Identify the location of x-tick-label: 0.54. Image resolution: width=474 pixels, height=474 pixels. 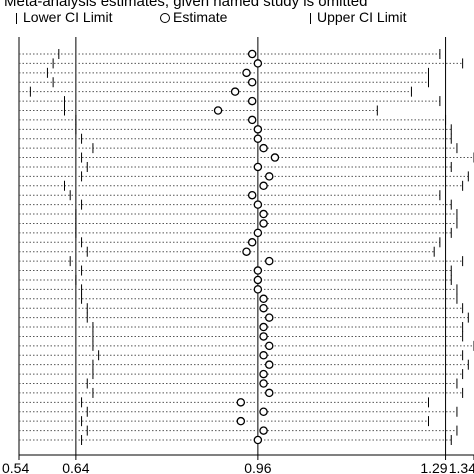
(15, 467).